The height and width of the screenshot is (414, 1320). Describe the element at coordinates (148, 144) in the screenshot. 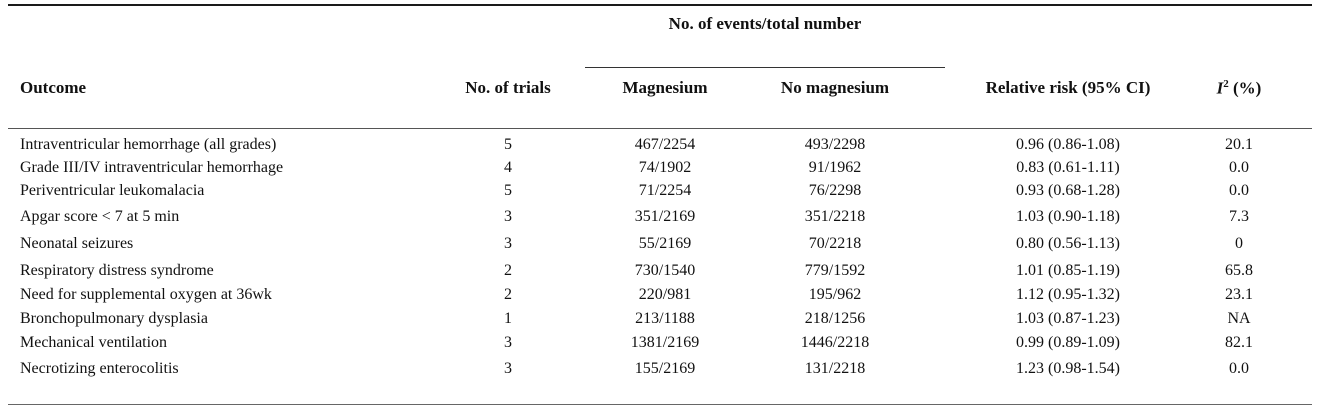

I see `row-outcome: Intraventricular hemorrhage (all grades)` at that location.